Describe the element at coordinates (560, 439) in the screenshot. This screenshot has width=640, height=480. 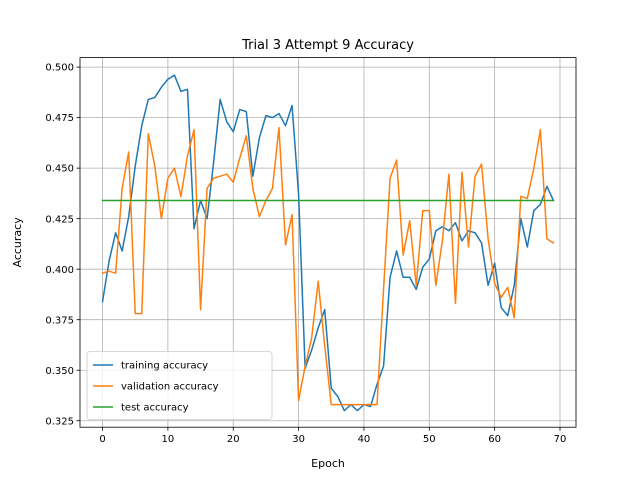
I see `x-tick-label: 70` at that location.